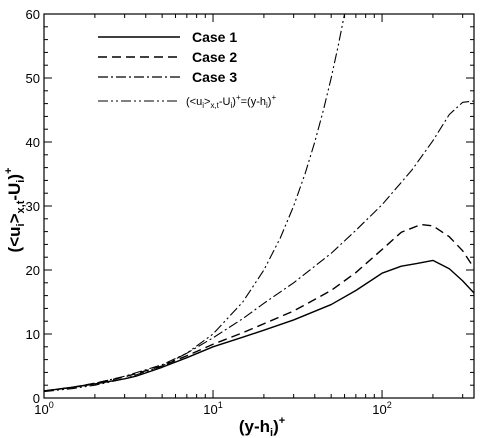  Describe the element at coordinates (33, 334) in the screenshot. I see `y-tick-label: 10` at that location.